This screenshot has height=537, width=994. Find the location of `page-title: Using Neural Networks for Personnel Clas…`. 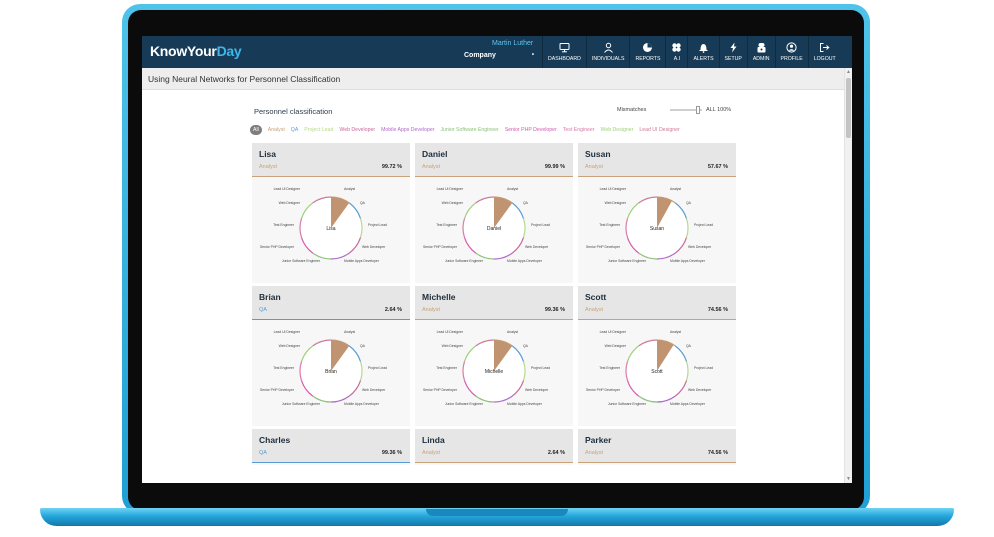

page-title: Using Neural Networks for Personnel Clas… is located at coordinates (244, 79).